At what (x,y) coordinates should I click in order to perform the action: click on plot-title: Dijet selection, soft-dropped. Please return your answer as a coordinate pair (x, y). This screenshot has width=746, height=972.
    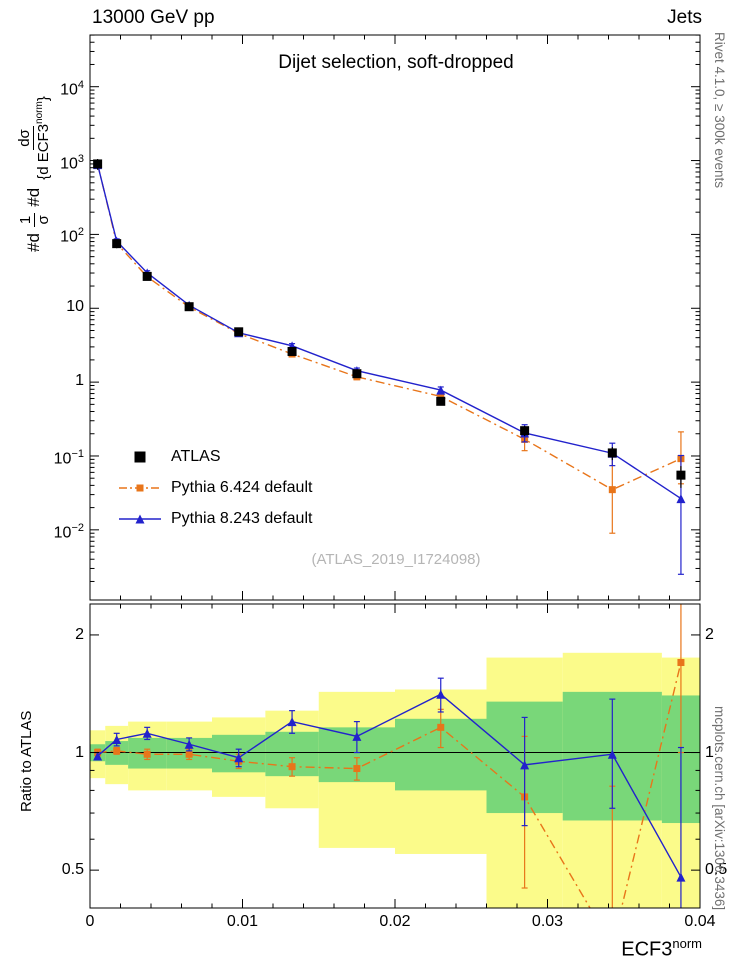
    Looking at the image, I should click on (396, 62).